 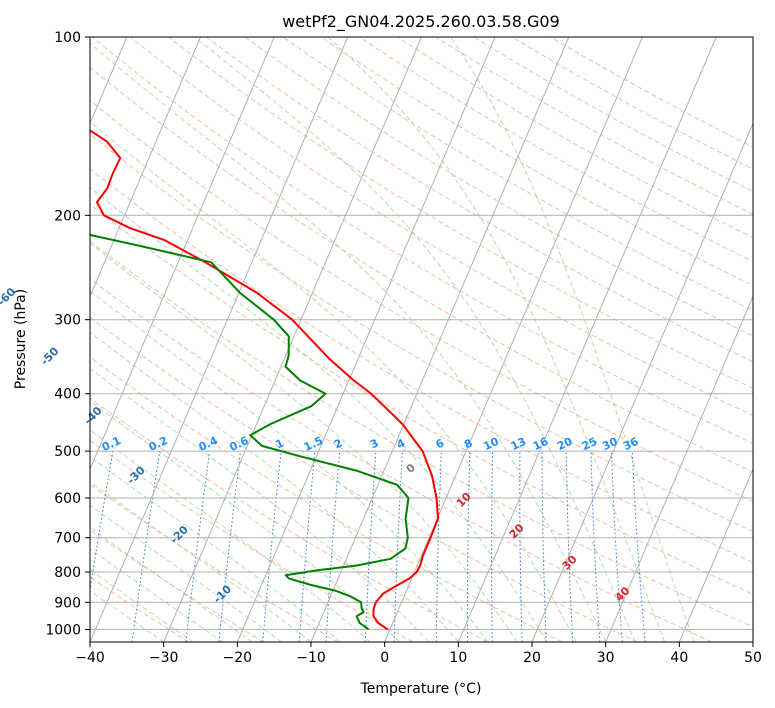 What do you see at coordinates (164, 658) in the screenshot?
I see `x-tick-label: −30` at bounding box center [164, 658].